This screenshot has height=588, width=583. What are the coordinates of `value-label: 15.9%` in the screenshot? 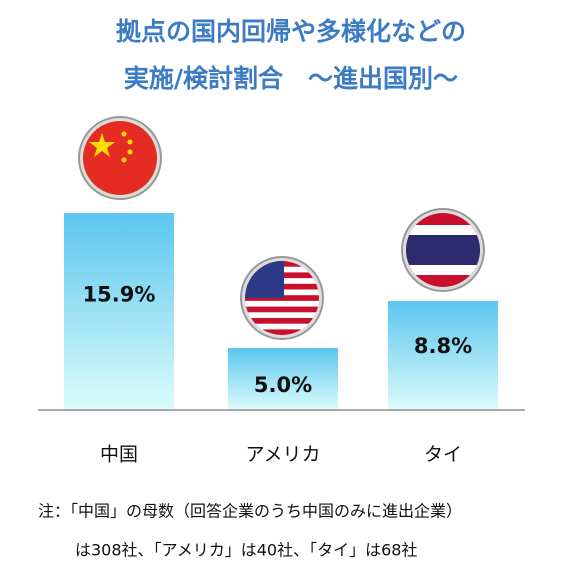 It's located at (119, 295).